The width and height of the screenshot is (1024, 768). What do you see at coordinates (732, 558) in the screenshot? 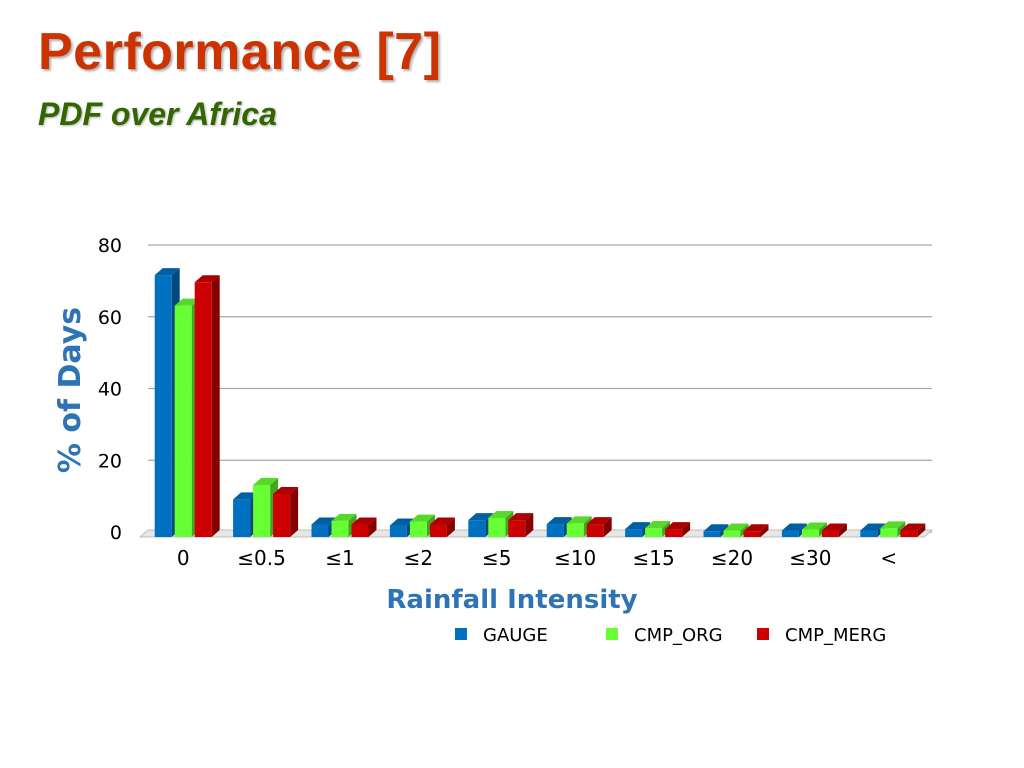
I see `x-tick-label: ≤20` at bounding box center [732, 558].